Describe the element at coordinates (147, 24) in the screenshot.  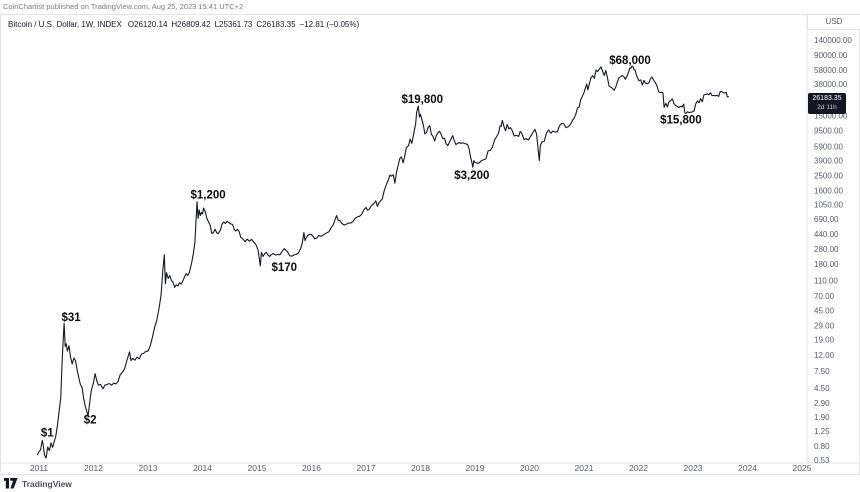
I see `ohlc-open: O26120.14` at that location.